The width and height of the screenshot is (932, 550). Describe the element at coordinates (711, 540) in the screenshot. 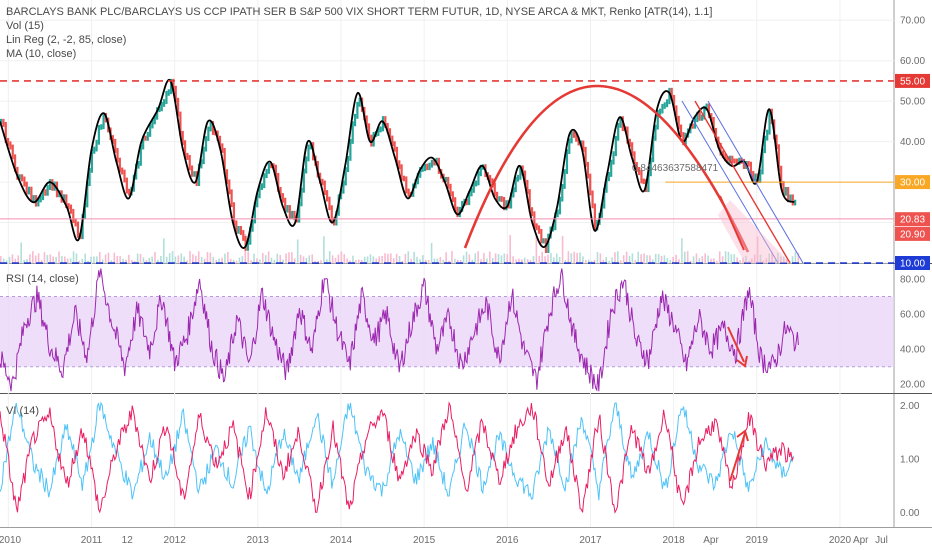

I see `time-tick-label: Apr` at that location.